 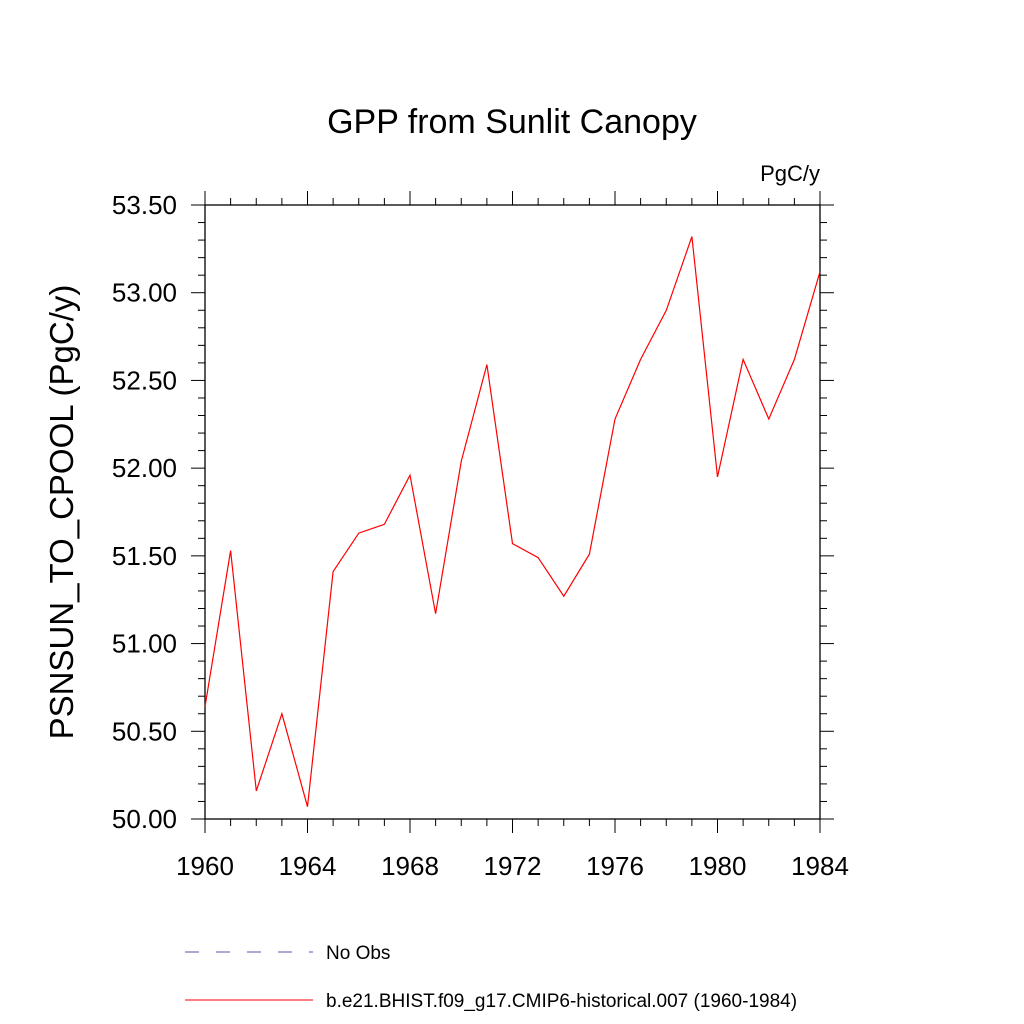 I want to click on y-tick-label: 53.50, so click(x=144, y=205).